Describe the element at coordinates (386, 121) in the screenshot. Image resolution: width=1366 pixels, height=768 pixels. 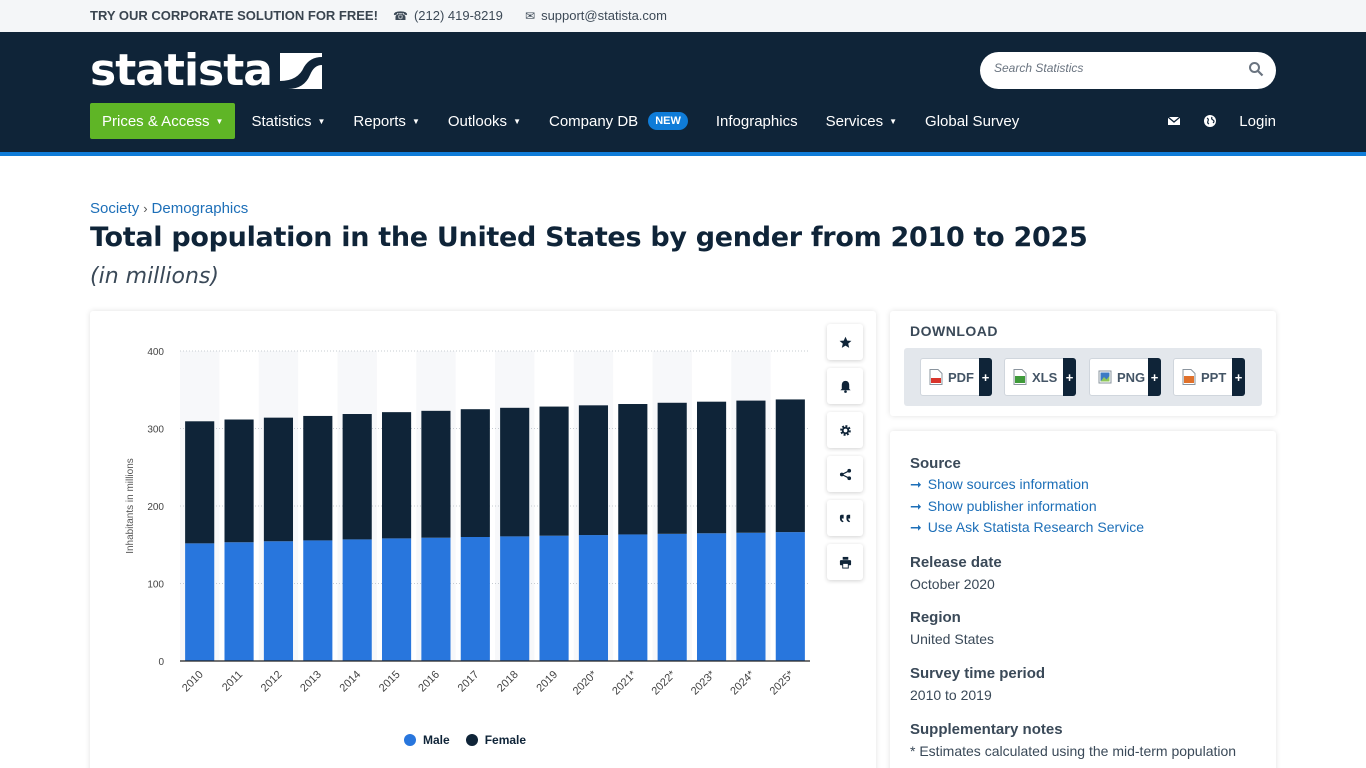
I see `nav-reports: Reports ▼` at that location.